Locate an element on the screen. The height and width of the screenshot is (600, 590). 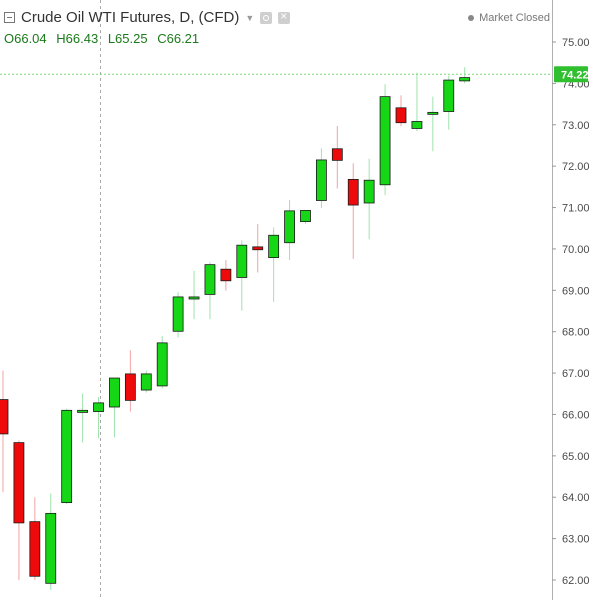
market-status-text: Market Closed is located at coordinates (514, 18).